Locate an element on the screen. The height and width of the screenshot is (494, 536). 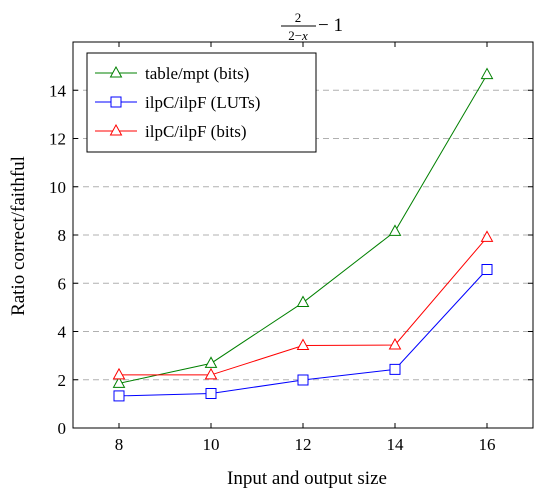
legend-entry: table/mpt (bits) is located at coordinates (172, 73).